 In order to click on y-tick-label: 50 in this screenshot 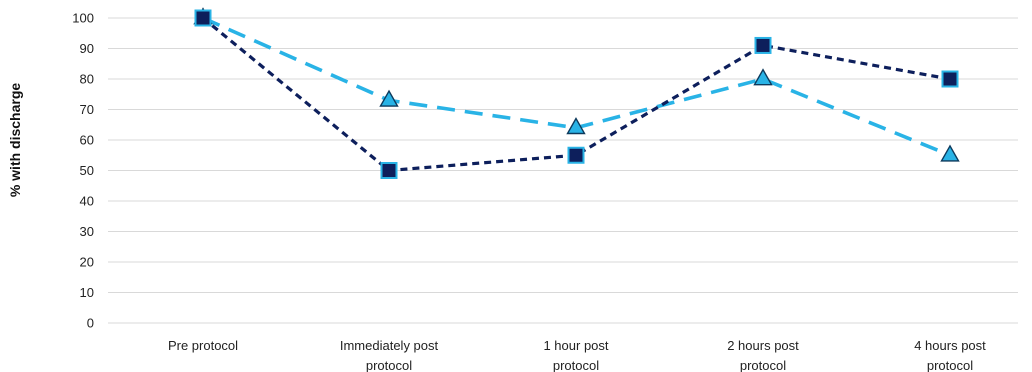, I will do `click(87, 170)`.